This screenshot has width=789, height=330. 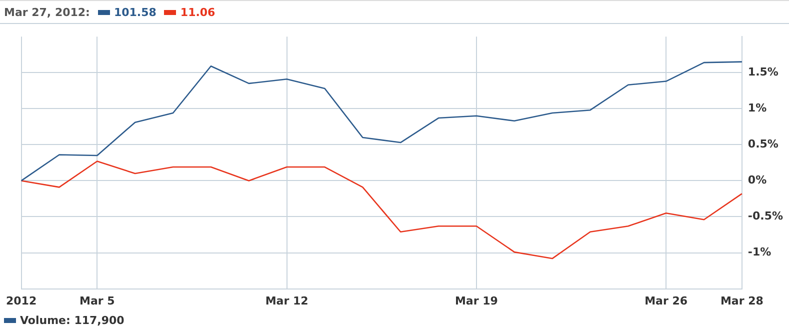 I want to click on x-tick-label: Mar 19, so click(x=476, y=301).